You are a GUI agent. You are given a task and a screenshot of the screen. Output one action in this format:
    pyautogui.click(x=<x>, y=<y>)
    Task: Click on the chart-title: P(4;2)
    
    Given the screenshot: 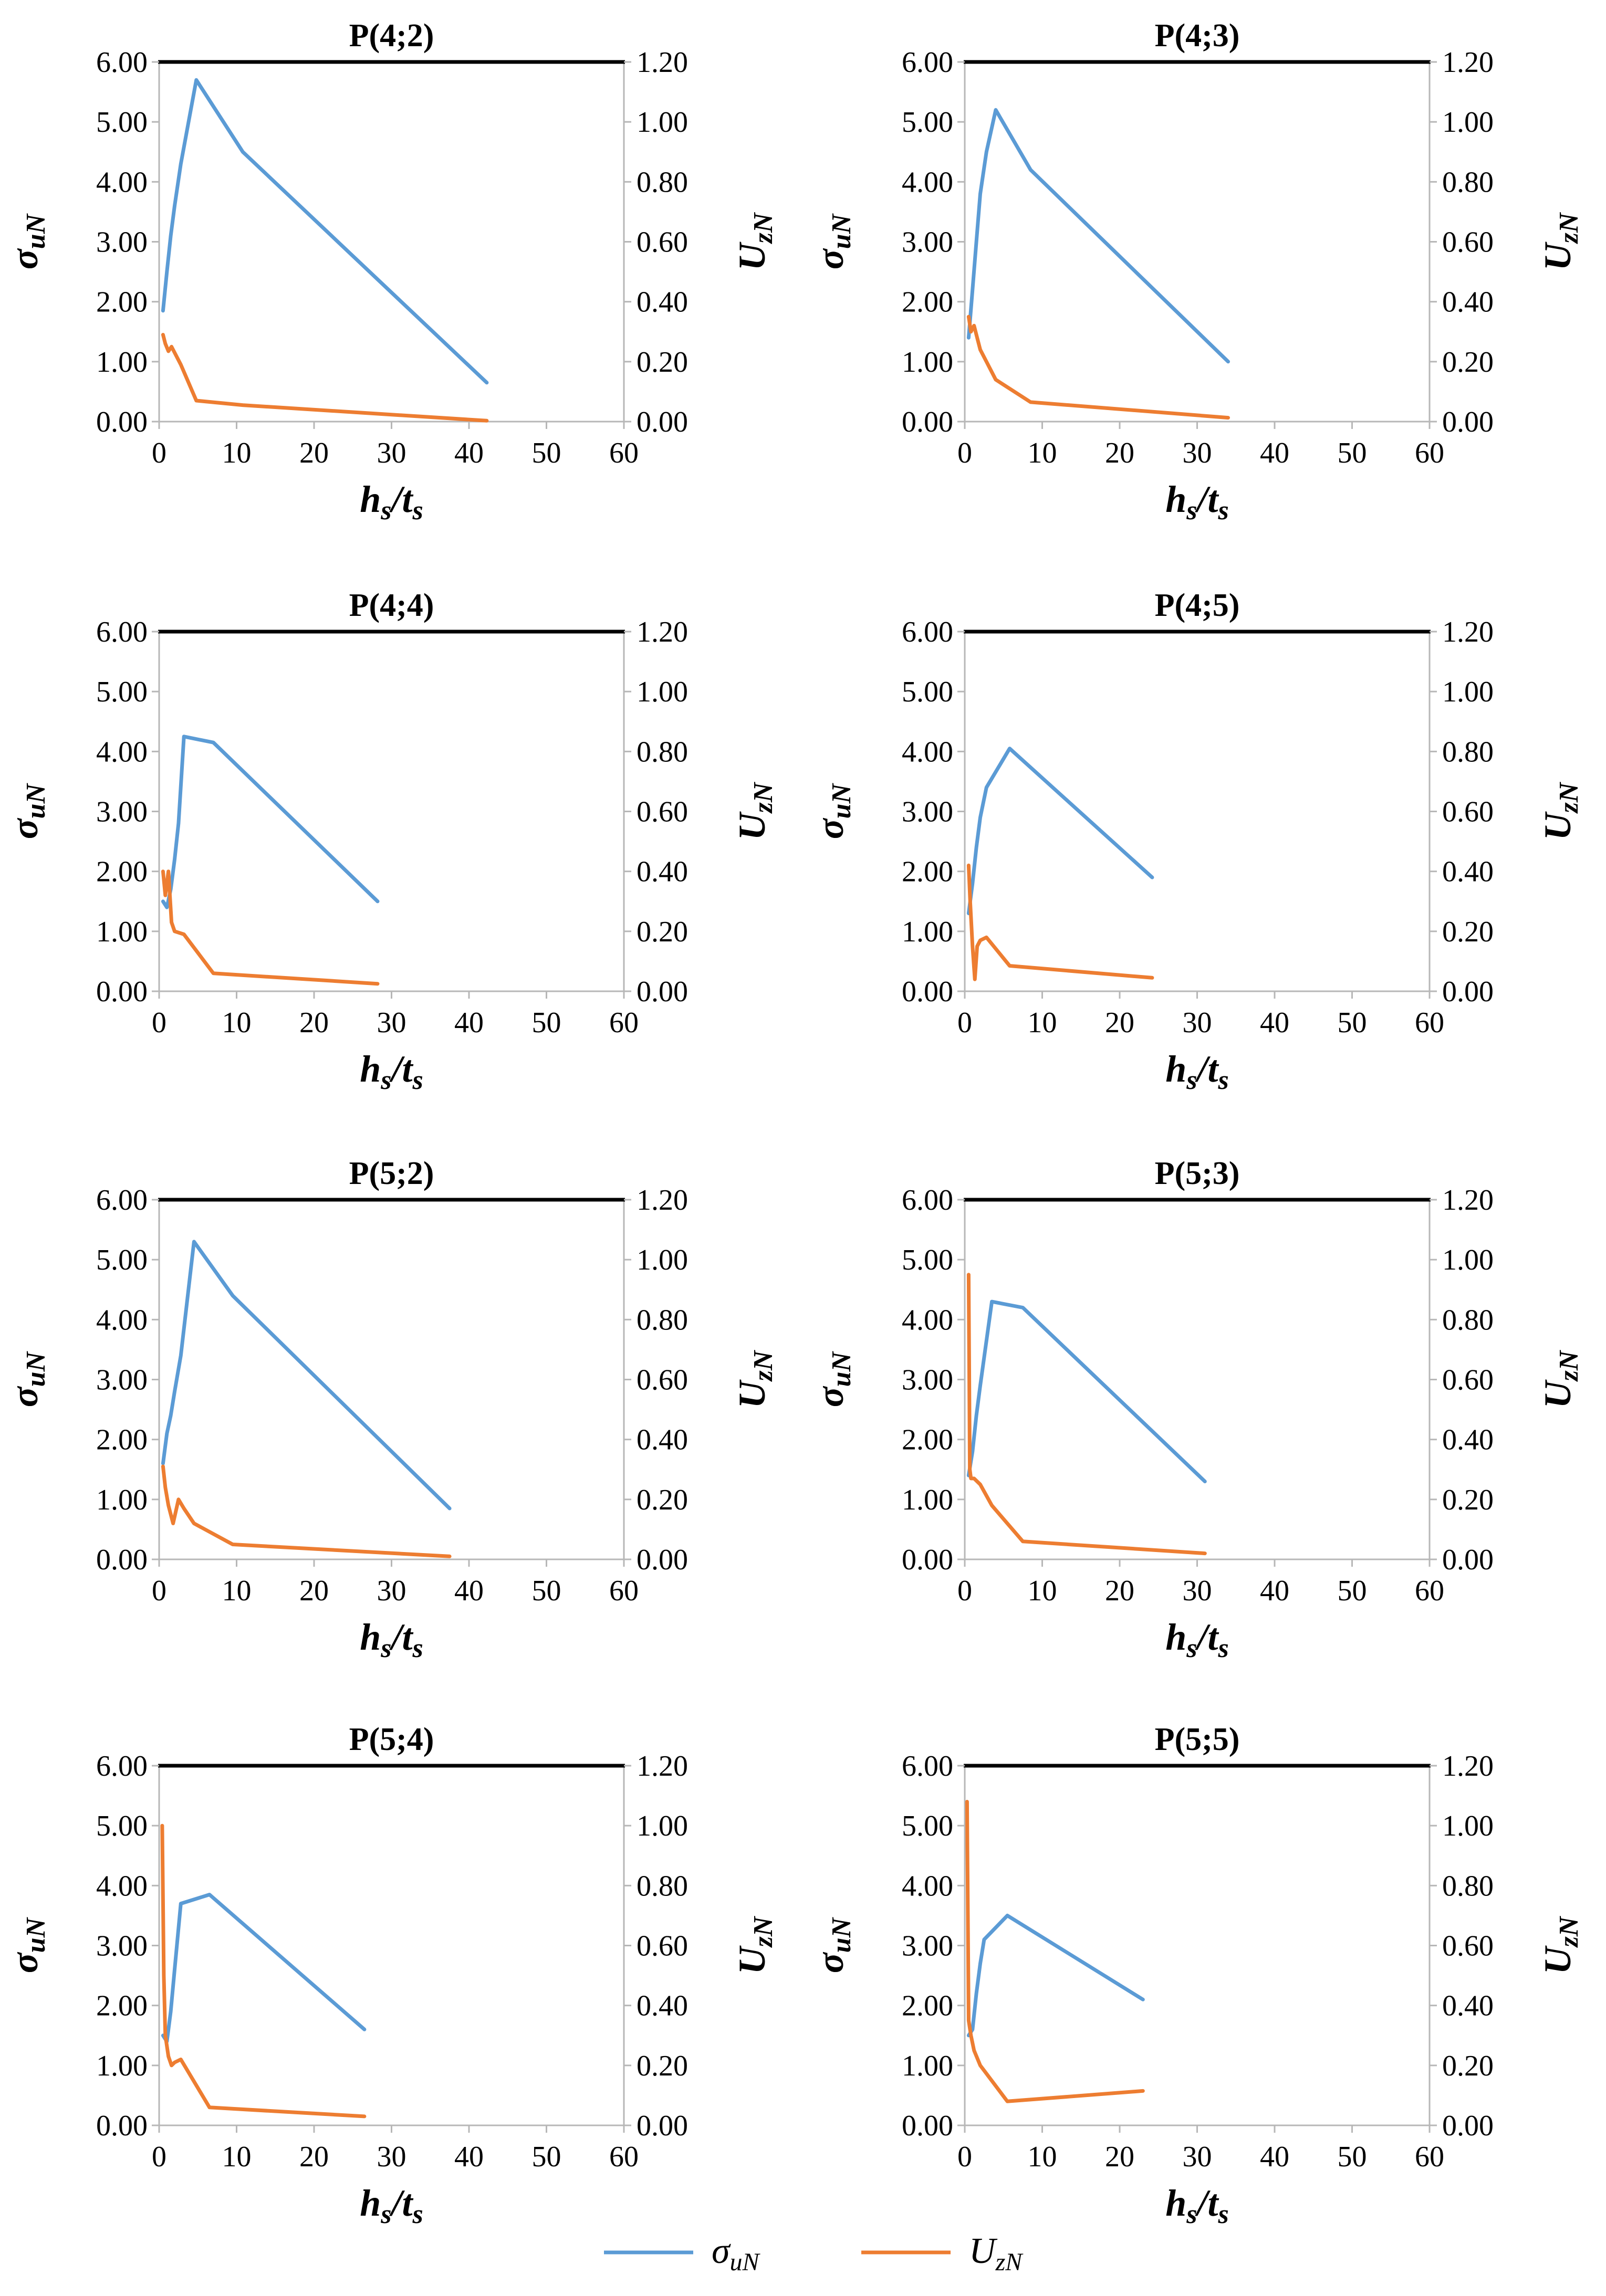 What is the action you would take?
    pyautogui.click(x=391, y=36)
    